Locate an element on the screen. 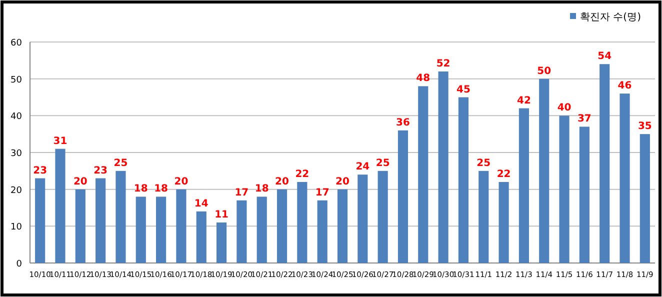  data-label: 42 is located at coordinates (523, 100).